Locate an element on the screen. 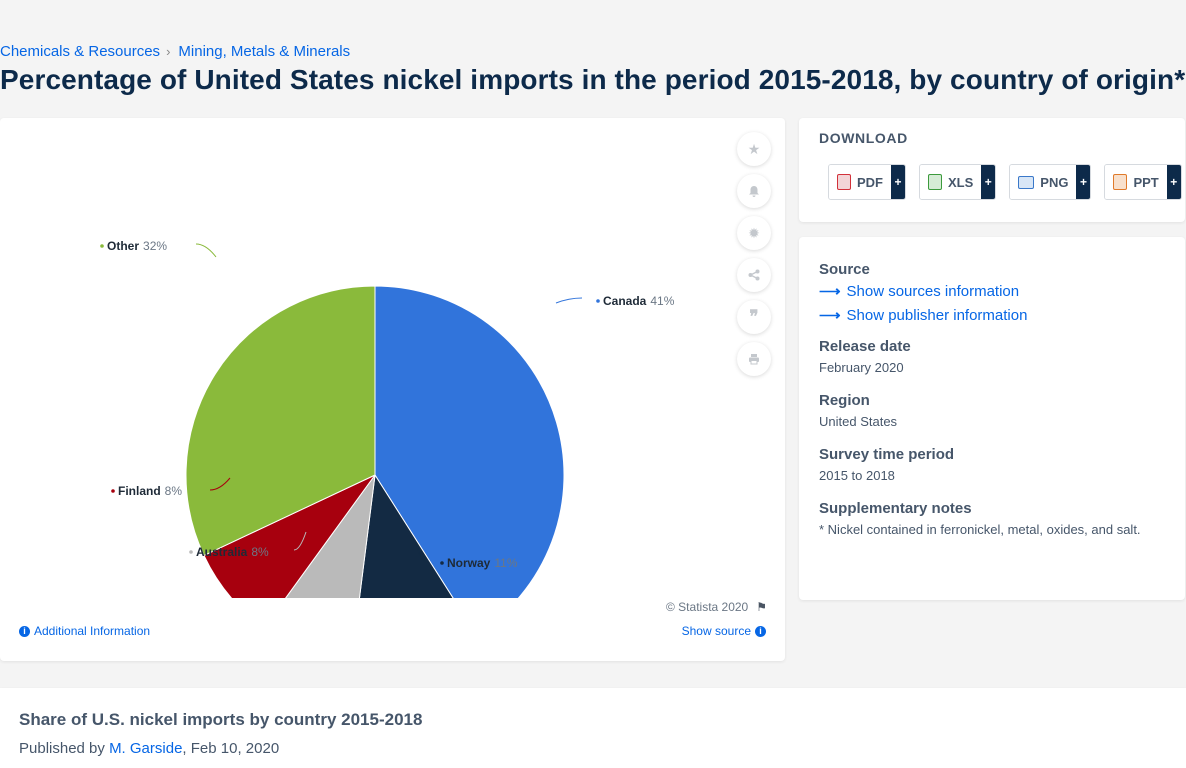 This screenshot has height=768, width=1186. pie-slice-other is located at coordinates (280, 421).